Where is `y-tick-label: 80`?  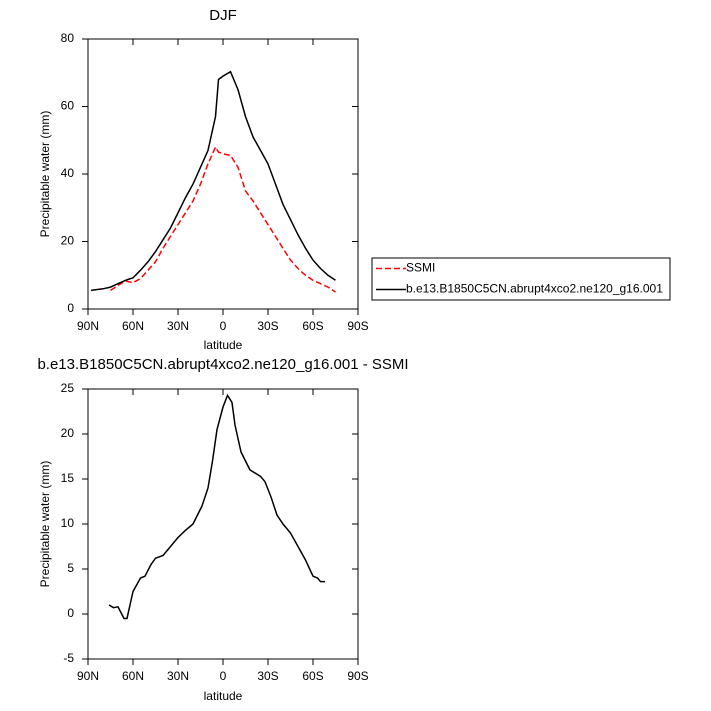
y-tick-label: 80 is located at coordinates (68, 38).